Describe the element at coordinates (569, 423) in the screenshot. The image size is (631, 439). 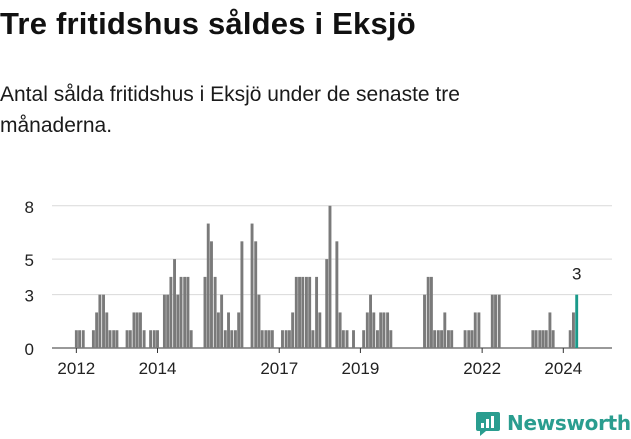
I see `brand-name: Newsworthy` at that location.